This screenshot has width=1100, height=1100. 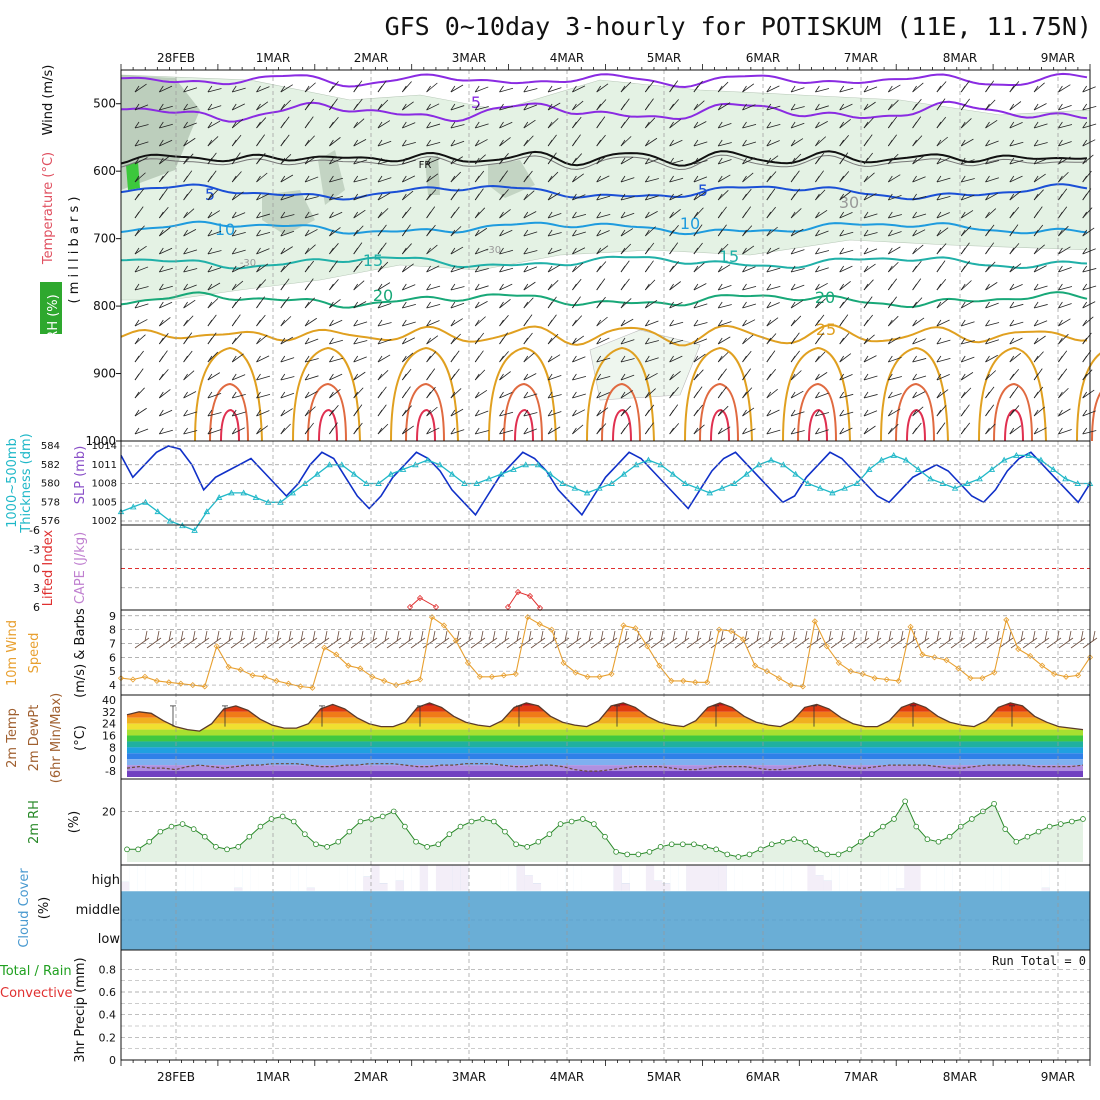 I want to click on y-tick-label: 800, so click(x=104, y=306).